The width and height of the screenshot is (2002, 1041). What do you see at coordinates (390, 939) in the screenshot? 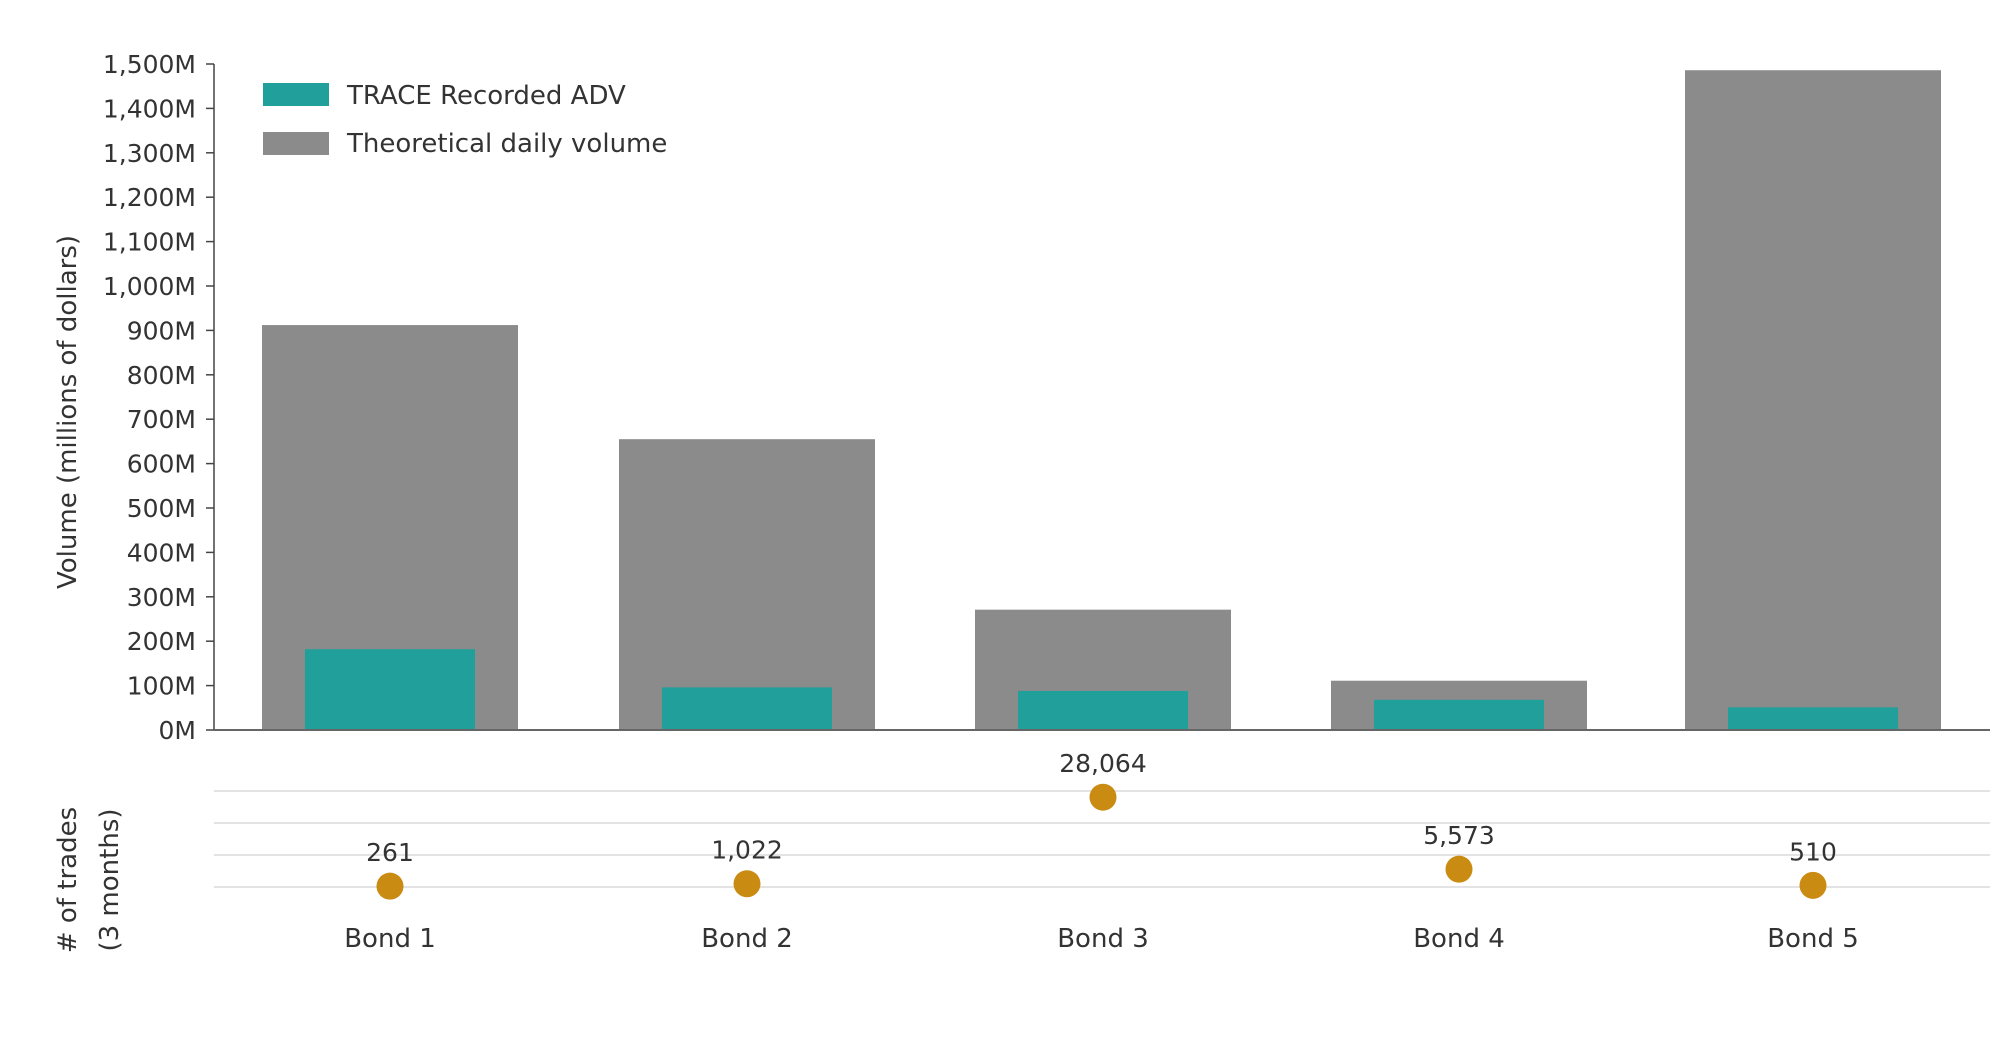
I see `x-tick-label: Bond 1` at bounding box center [390, 939].